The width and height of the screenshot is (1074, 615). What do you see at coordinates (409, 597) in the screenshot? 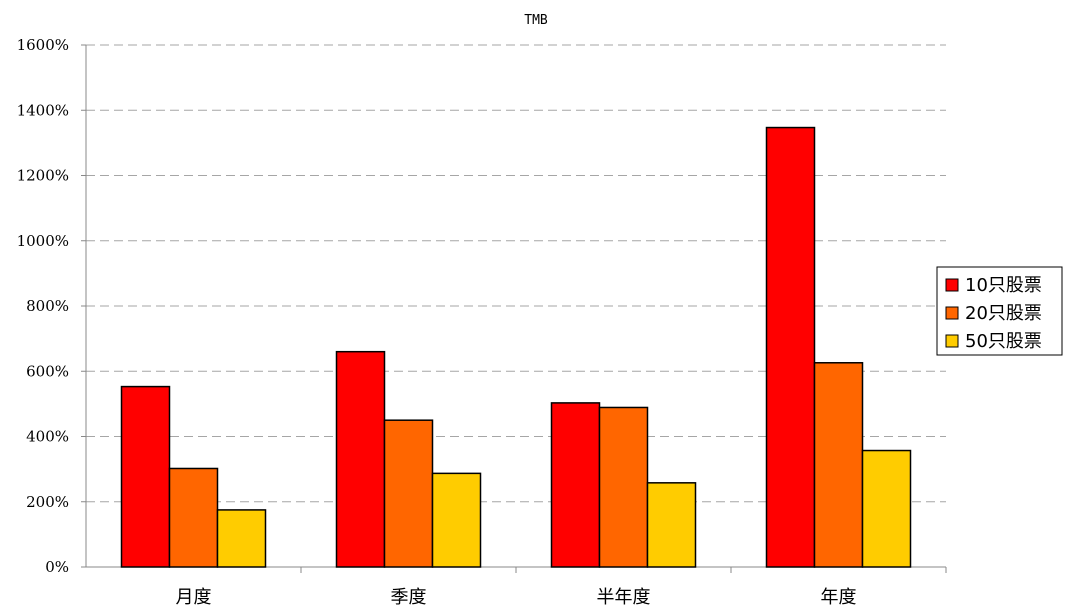
I see `x-tick-label: 季度` at bounding box center [409, 597].